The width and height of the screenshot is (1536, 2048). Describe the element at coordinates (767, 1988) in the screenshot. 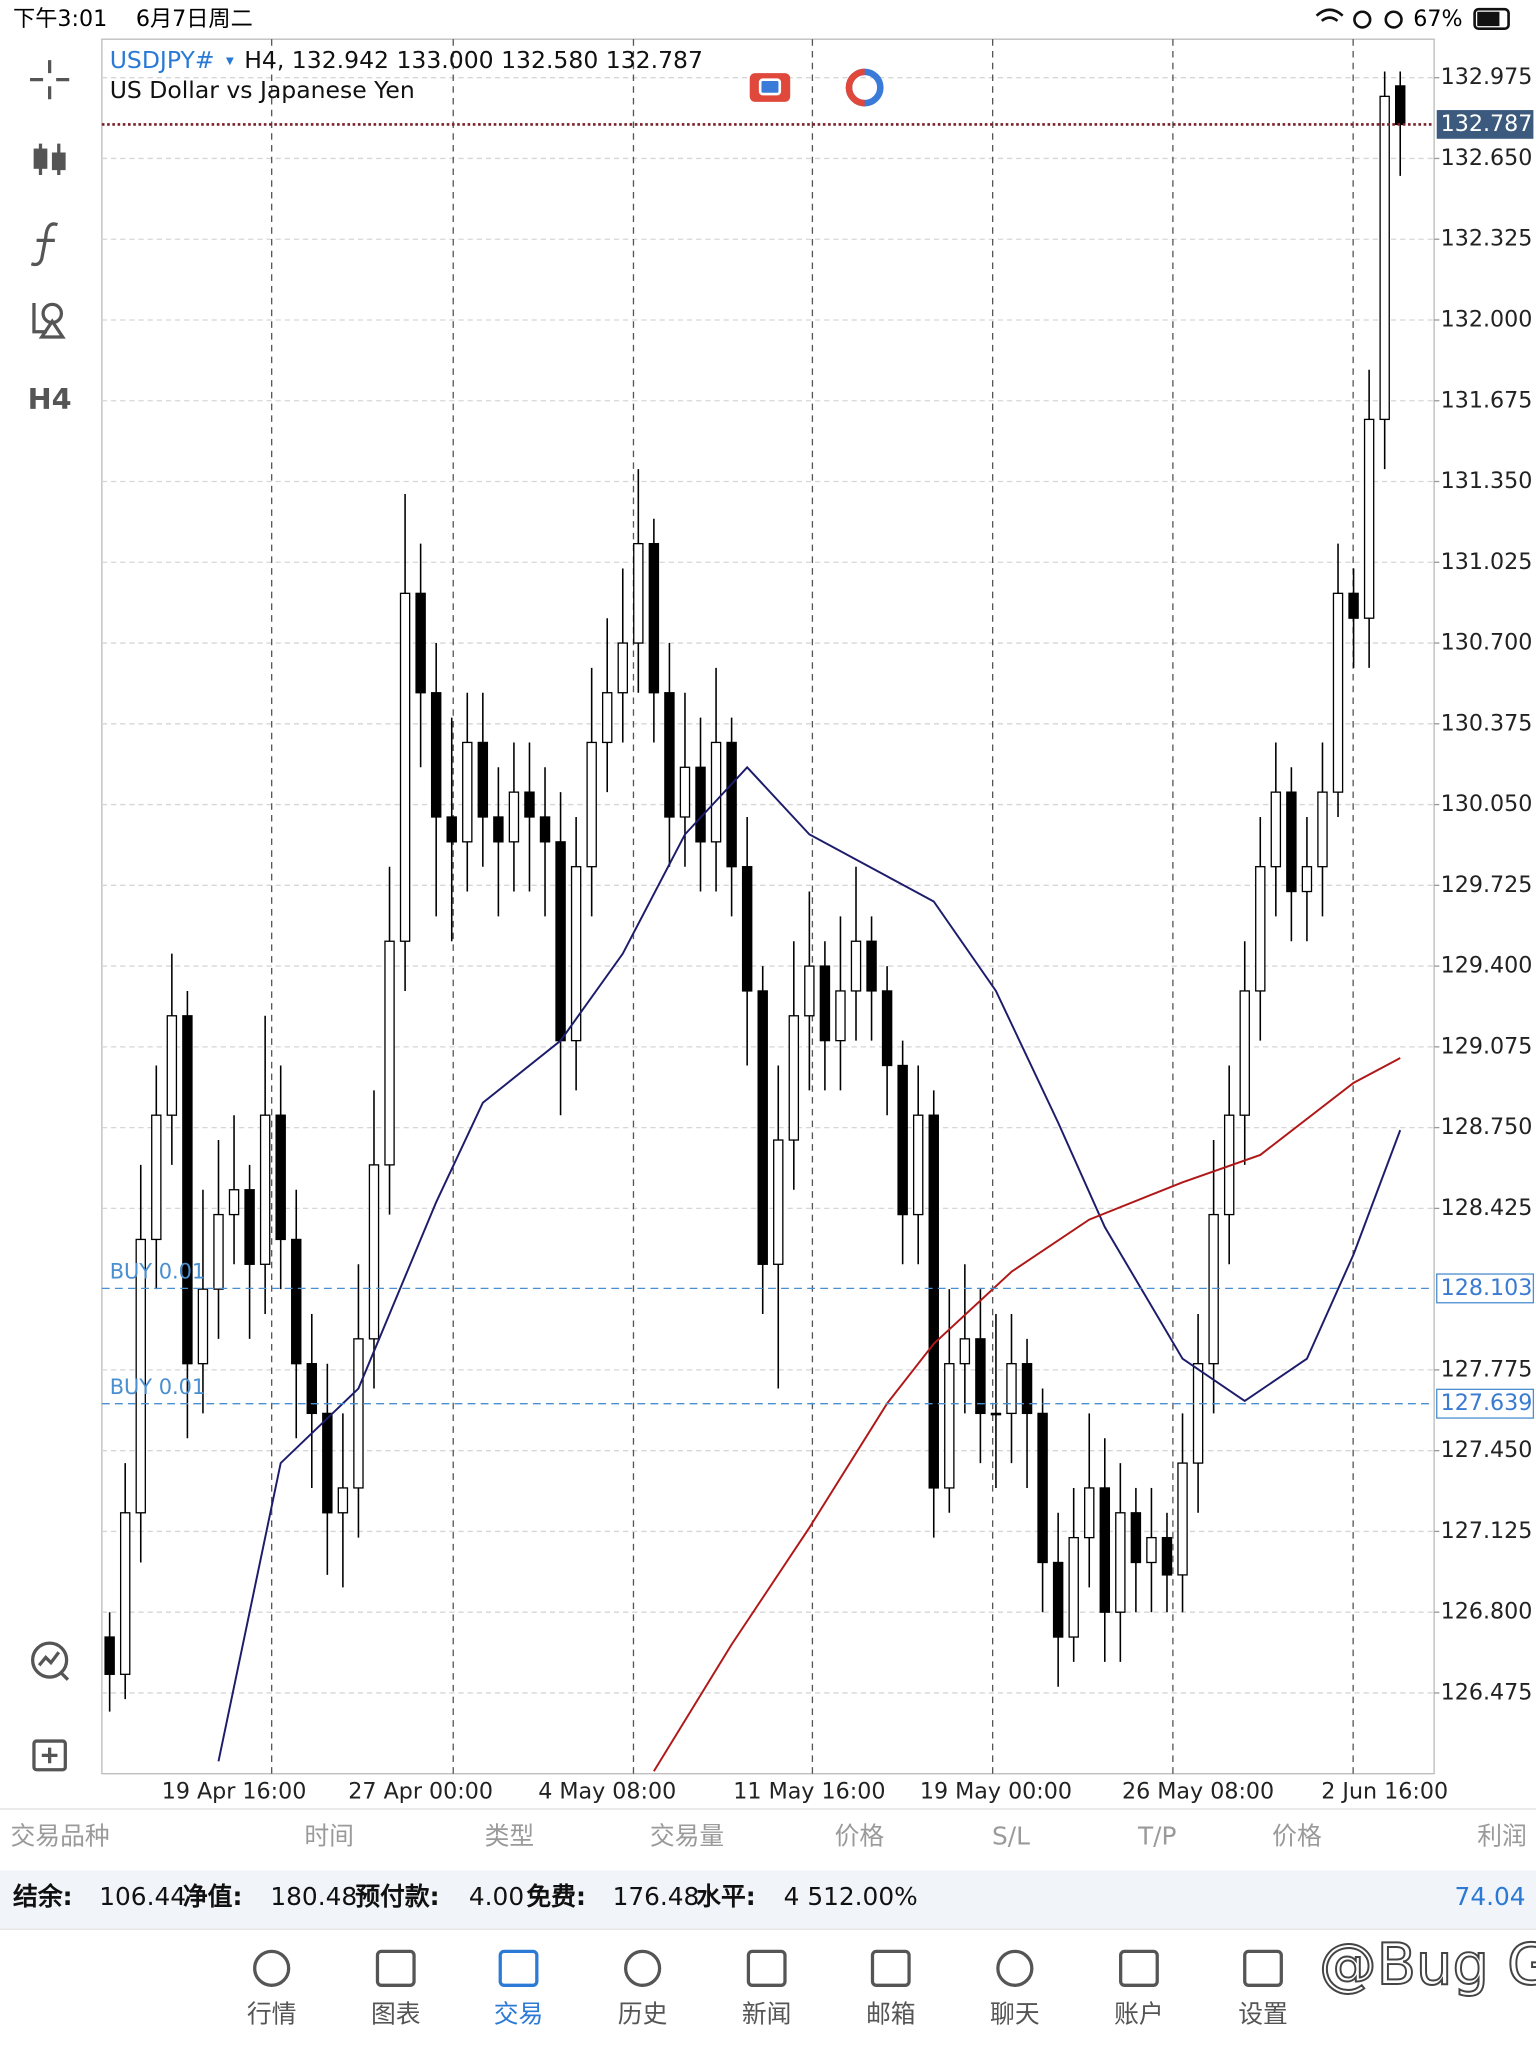

I see `nav-item: 新闻` at that location.